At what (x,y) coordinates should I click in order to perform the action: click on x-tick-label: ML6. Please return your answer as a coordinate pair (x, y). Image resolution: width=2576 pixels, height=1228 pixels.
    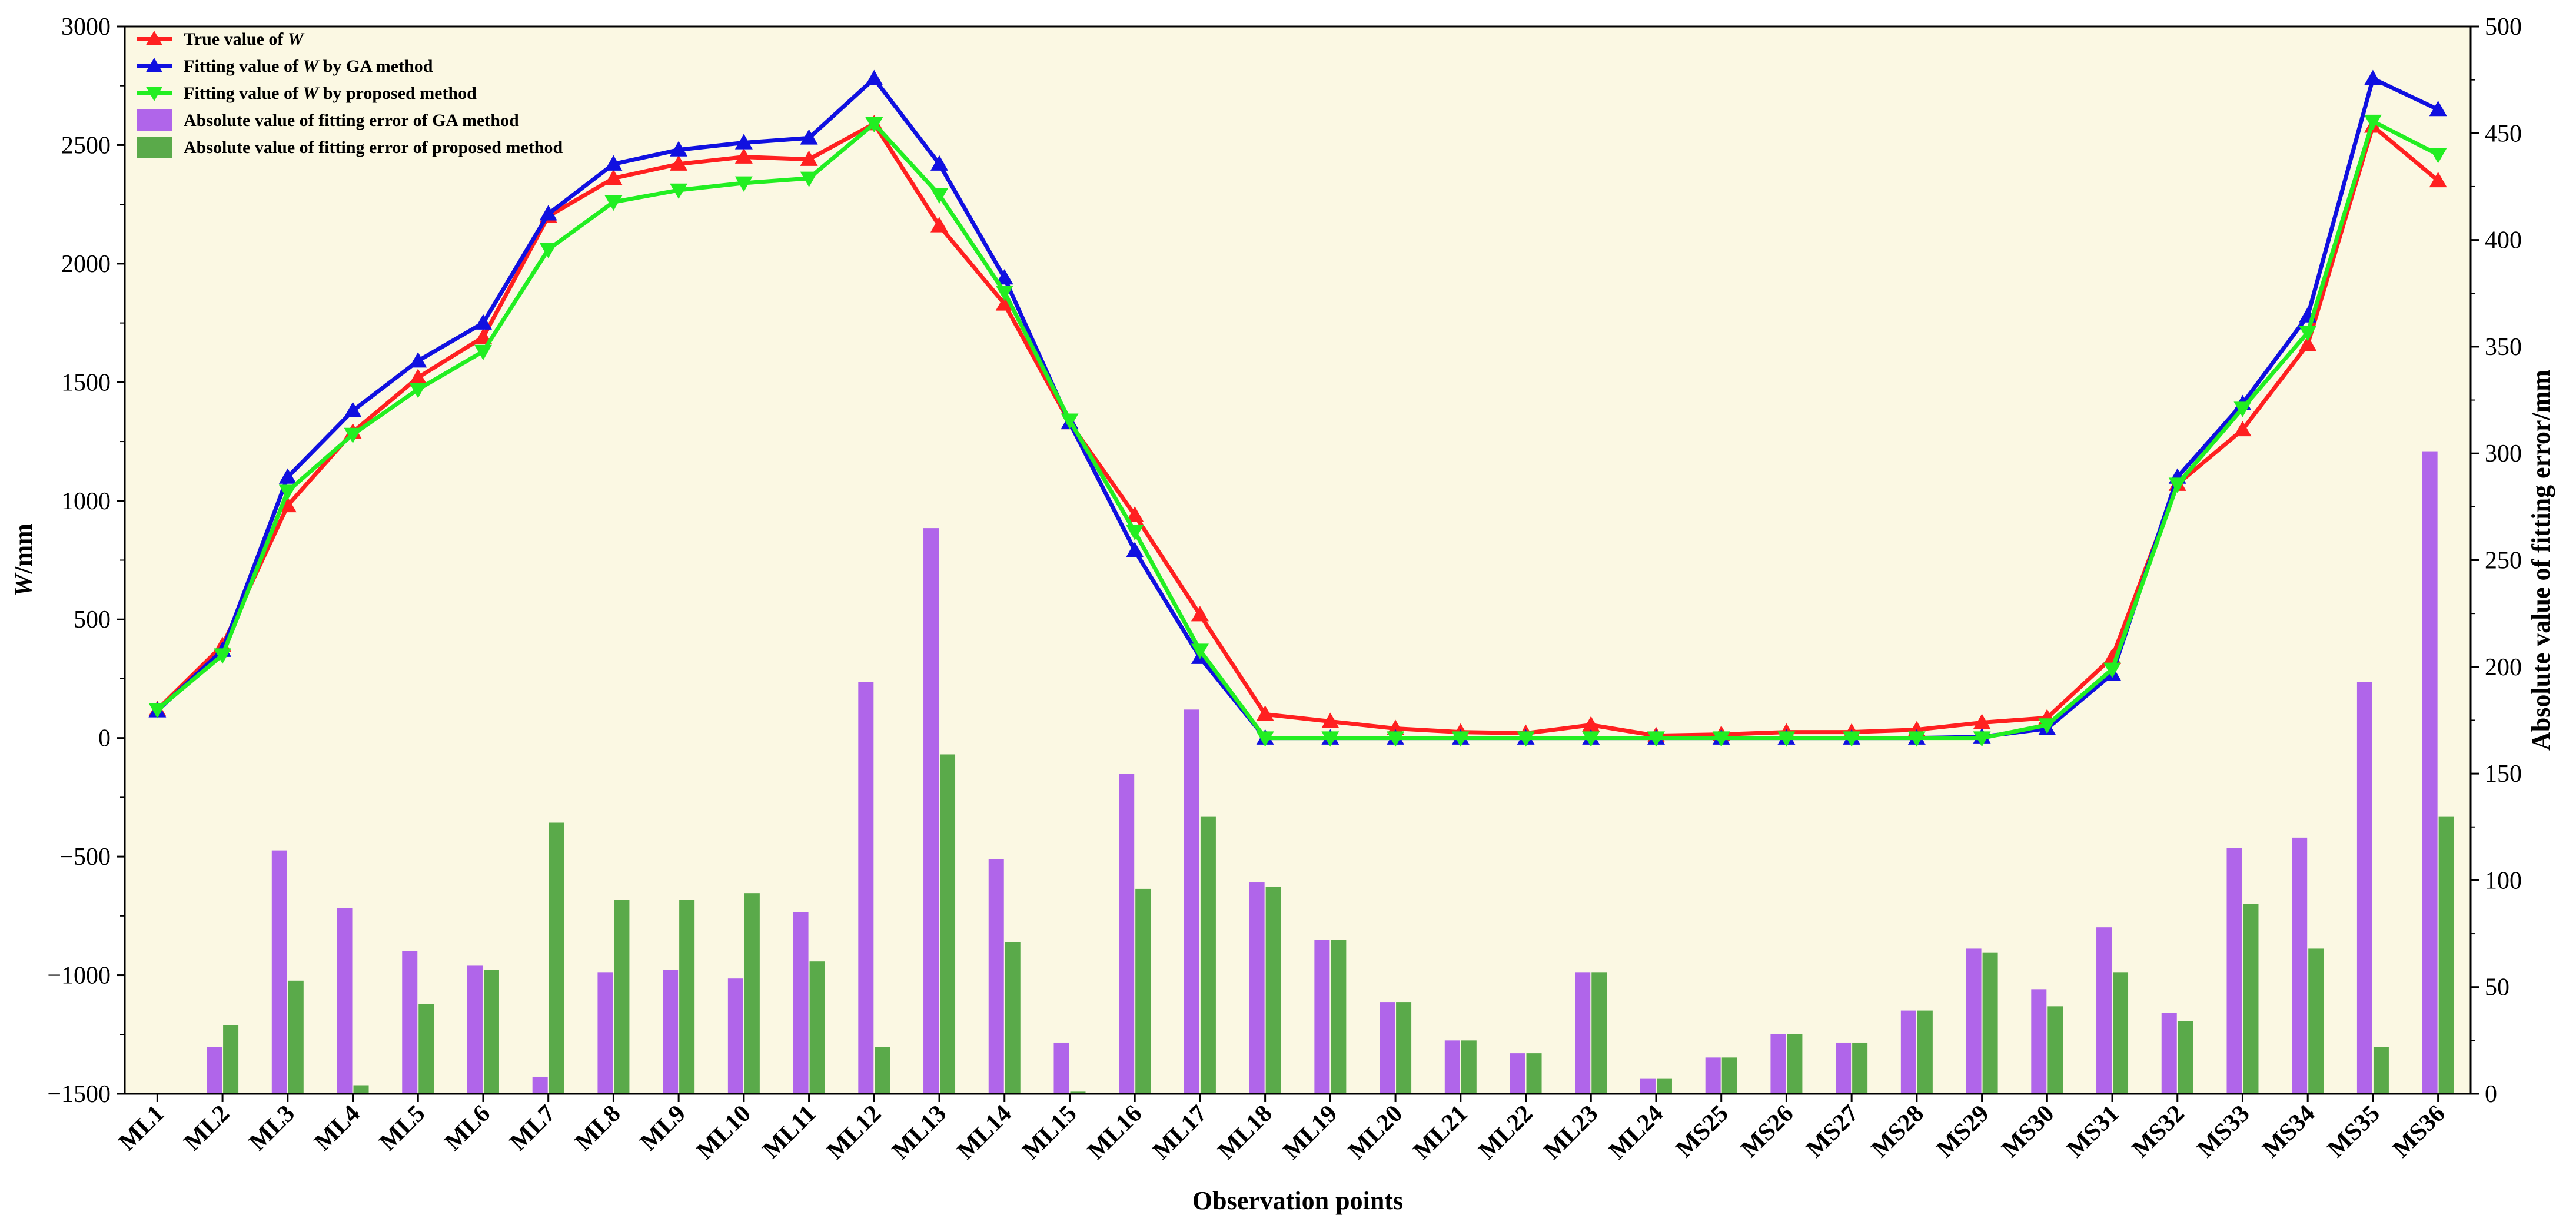
    Looking at the image, I should click on (468, 1128).